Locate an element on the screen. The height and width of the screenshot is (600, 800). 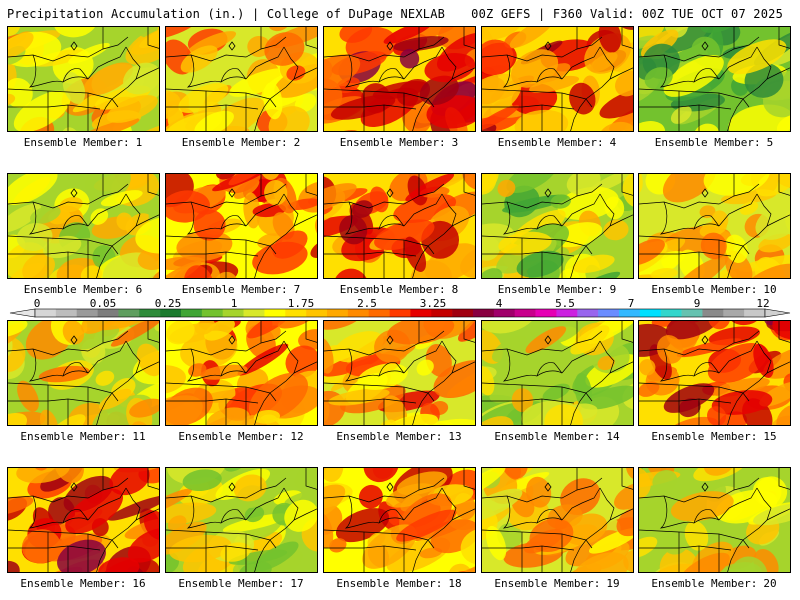
colorbar-tick-label: 7 is located at coordinates (631, 303).